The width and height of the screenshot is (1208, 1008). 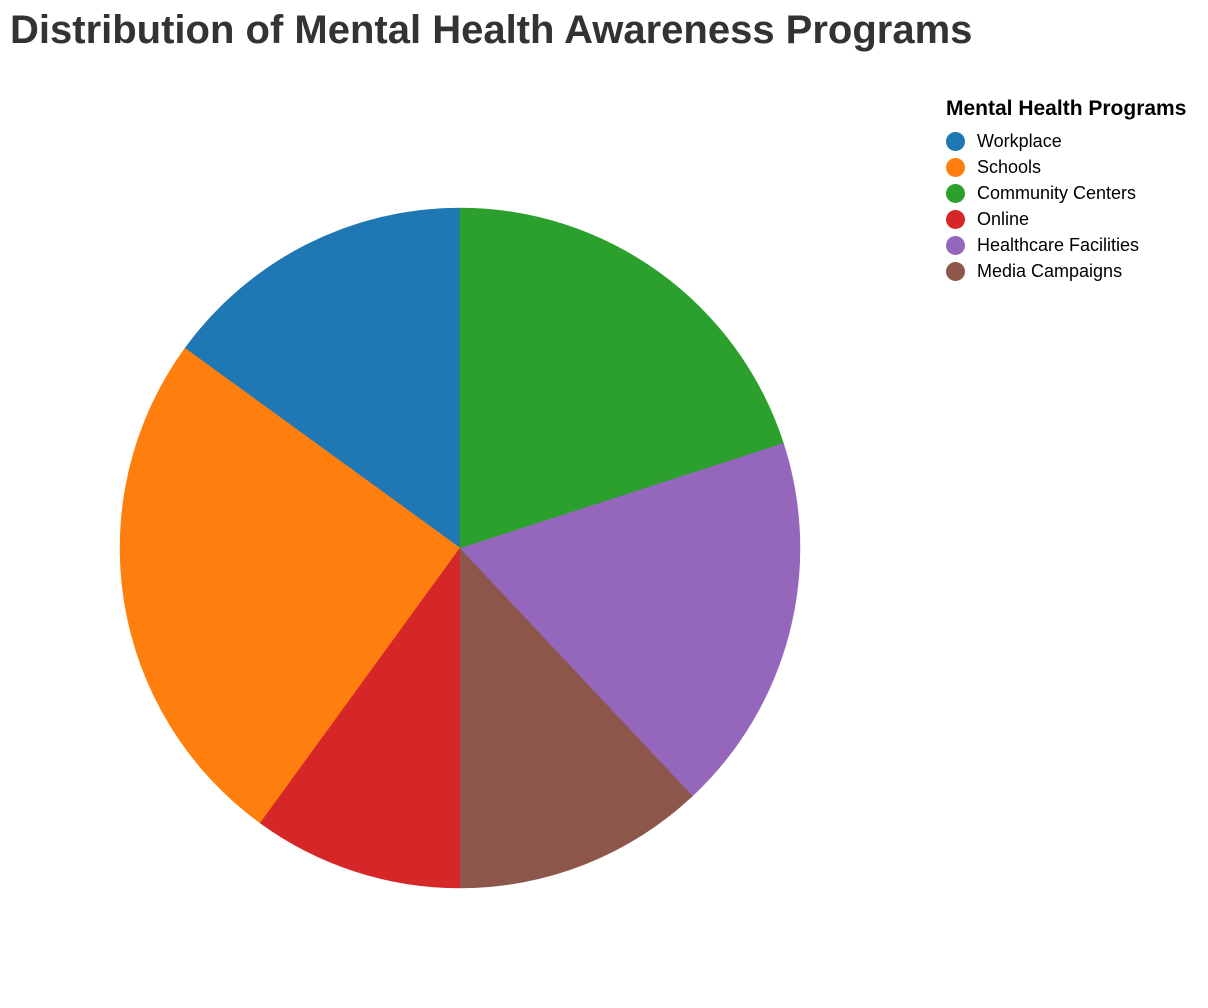 What do you see at coordinates (1009, 166) in the screenshot?
I see `legend-label: Schools` at bounding box center [1009, 166].